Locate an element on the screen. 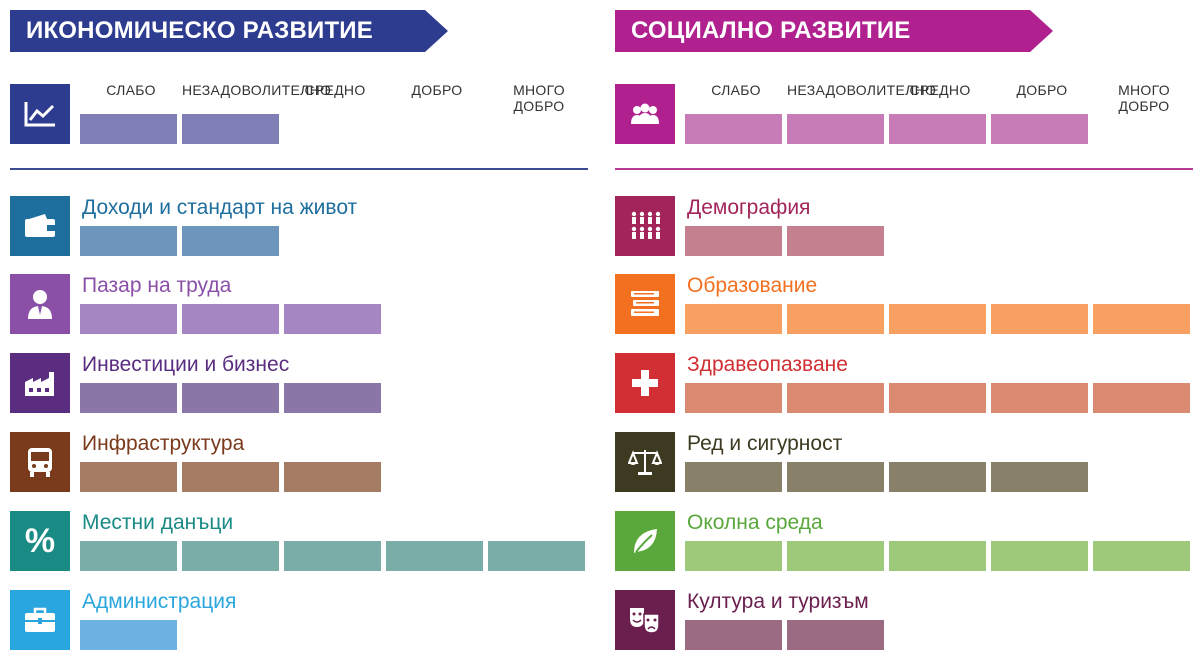 Image resolution: width=1200 pixels, height=660 pixels. row-bars-local-taxes is located at coordinates (335, 556).